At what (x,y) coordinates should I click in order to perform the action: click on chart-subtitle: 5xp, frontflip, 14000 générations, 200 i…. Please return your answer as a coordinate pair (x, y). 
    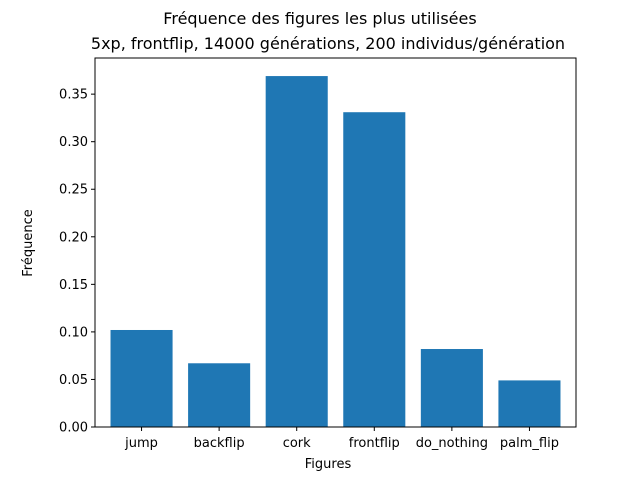
    Looking at the image, I should click on (328, 43).